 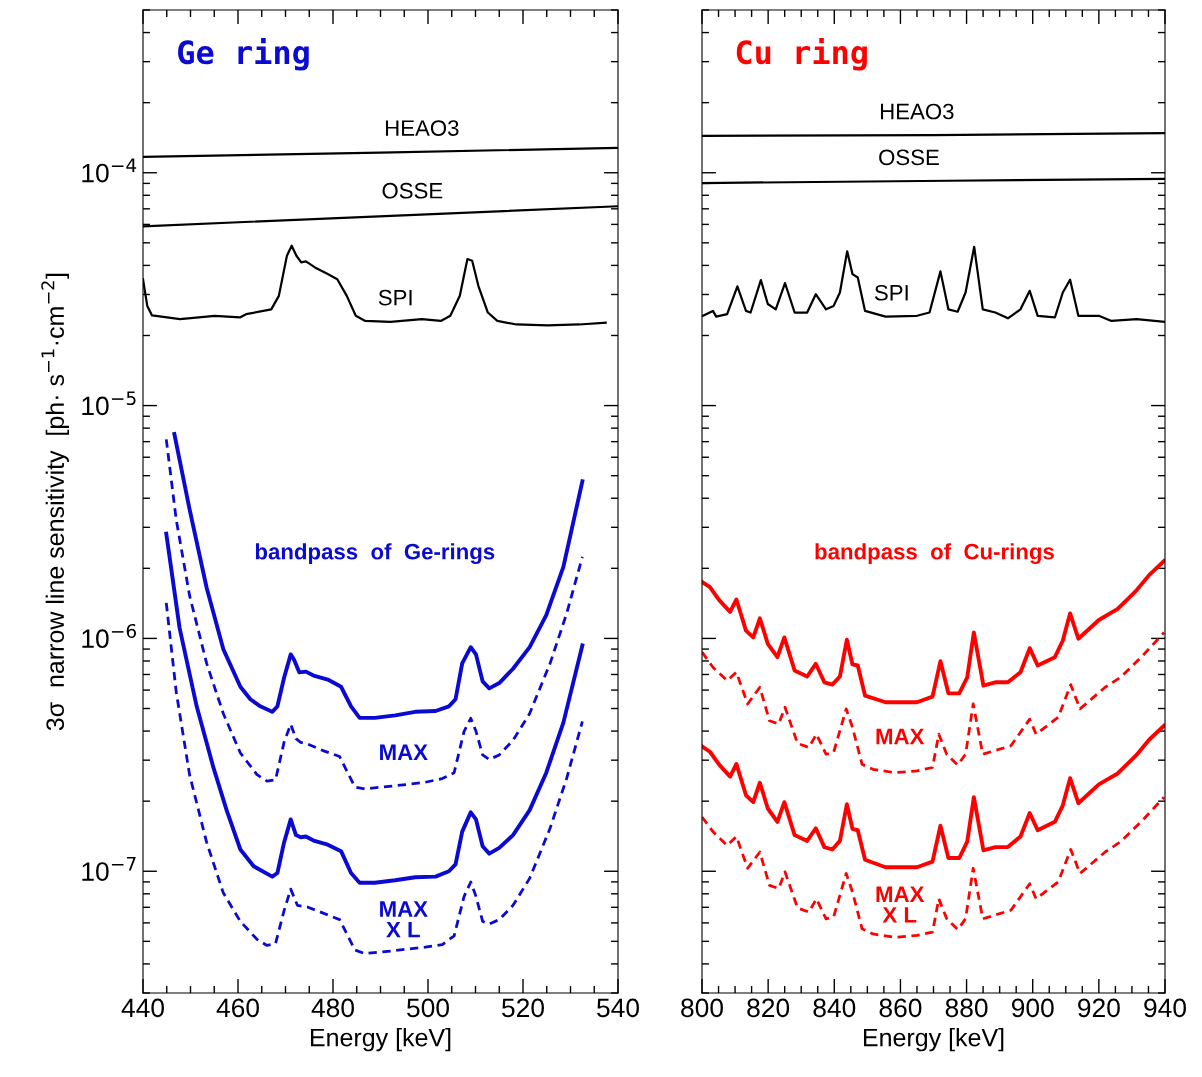 I want to click on y-tick-label: 10$^{−6}$, so click(x=109, y=636).